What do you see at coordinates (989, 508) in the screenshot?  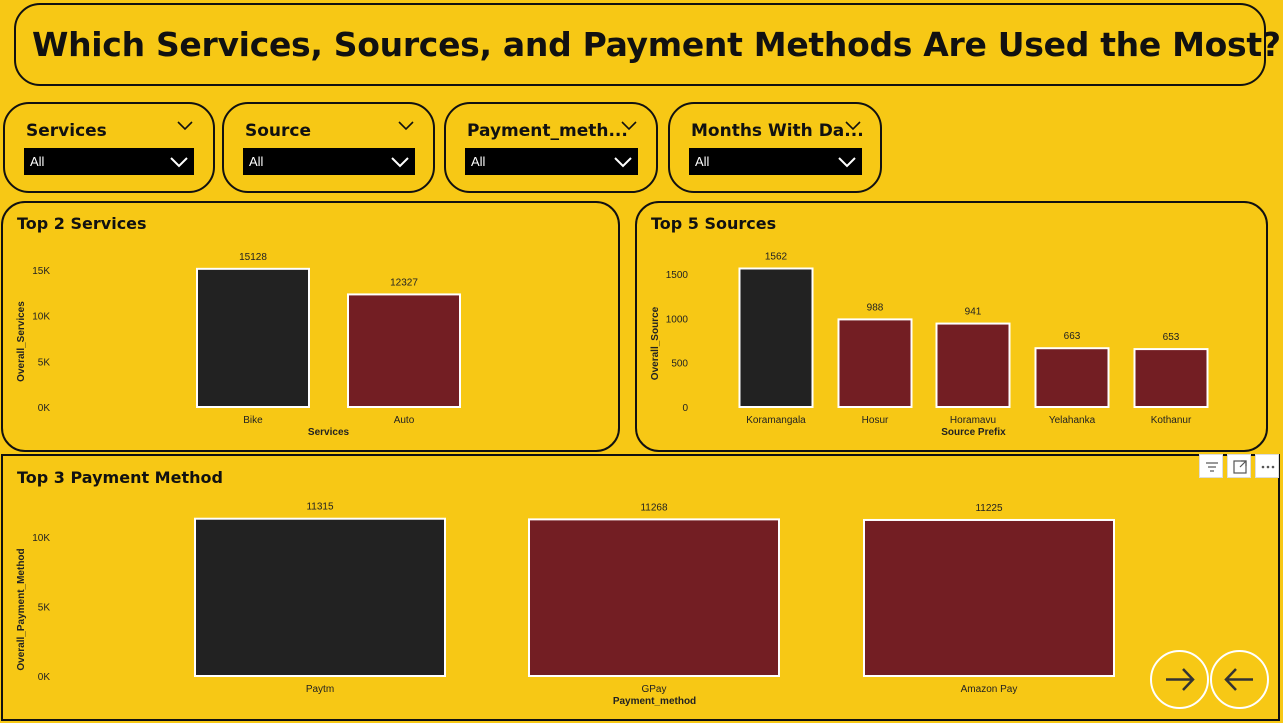 I see `data-label: 11225` at bounding box center [989, 508].